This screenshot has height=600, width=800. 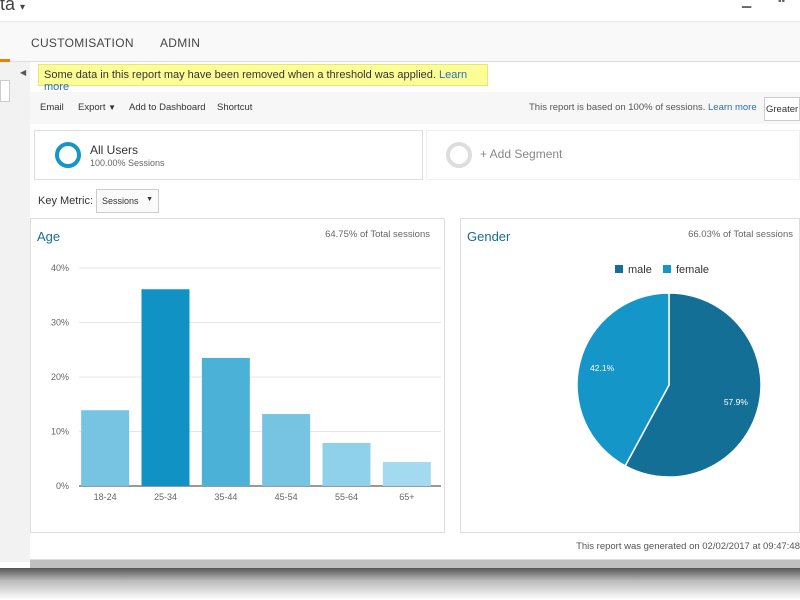 What do you see at coordinates (225, 497) in the screenshot?
I see `x-tick-label: 35-44` at bounding box center [225, 497].